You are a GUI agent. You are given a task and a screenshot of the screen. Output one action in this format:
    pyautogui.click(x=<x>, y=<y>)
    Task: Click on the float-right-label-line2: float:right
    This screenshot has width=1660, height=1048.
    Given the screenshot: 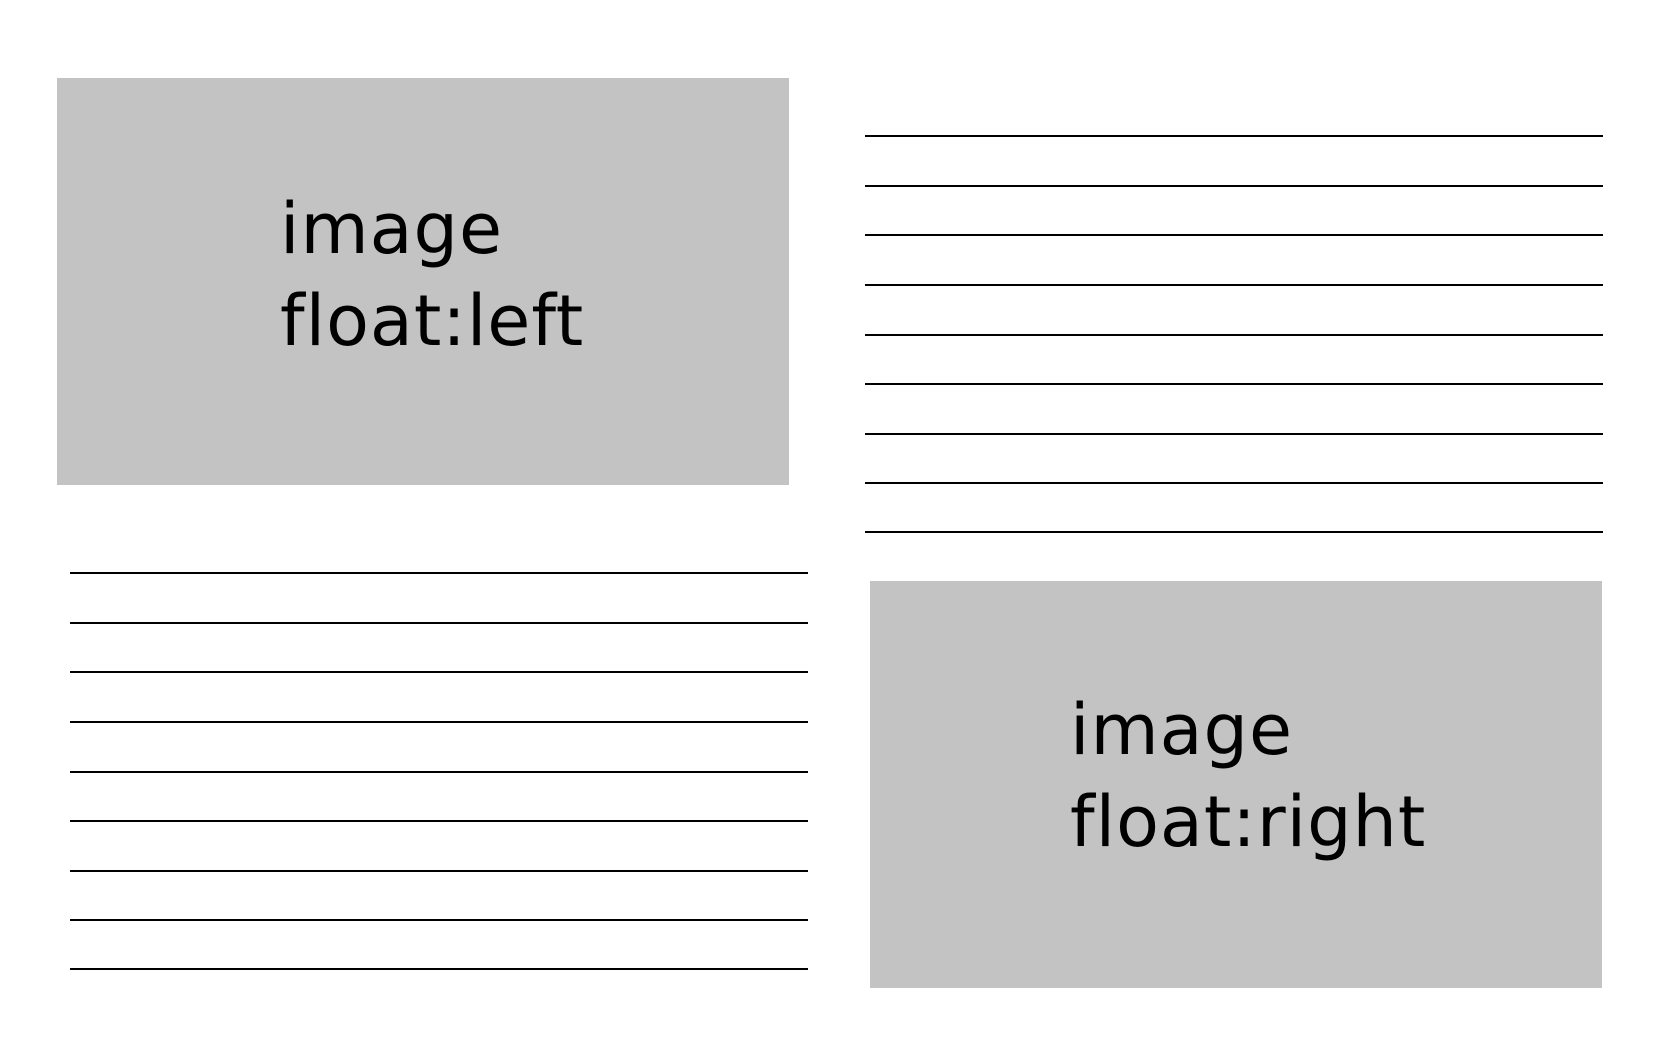 What is the action you would take?
    pyautogui.click(x=1248, y=822)
    